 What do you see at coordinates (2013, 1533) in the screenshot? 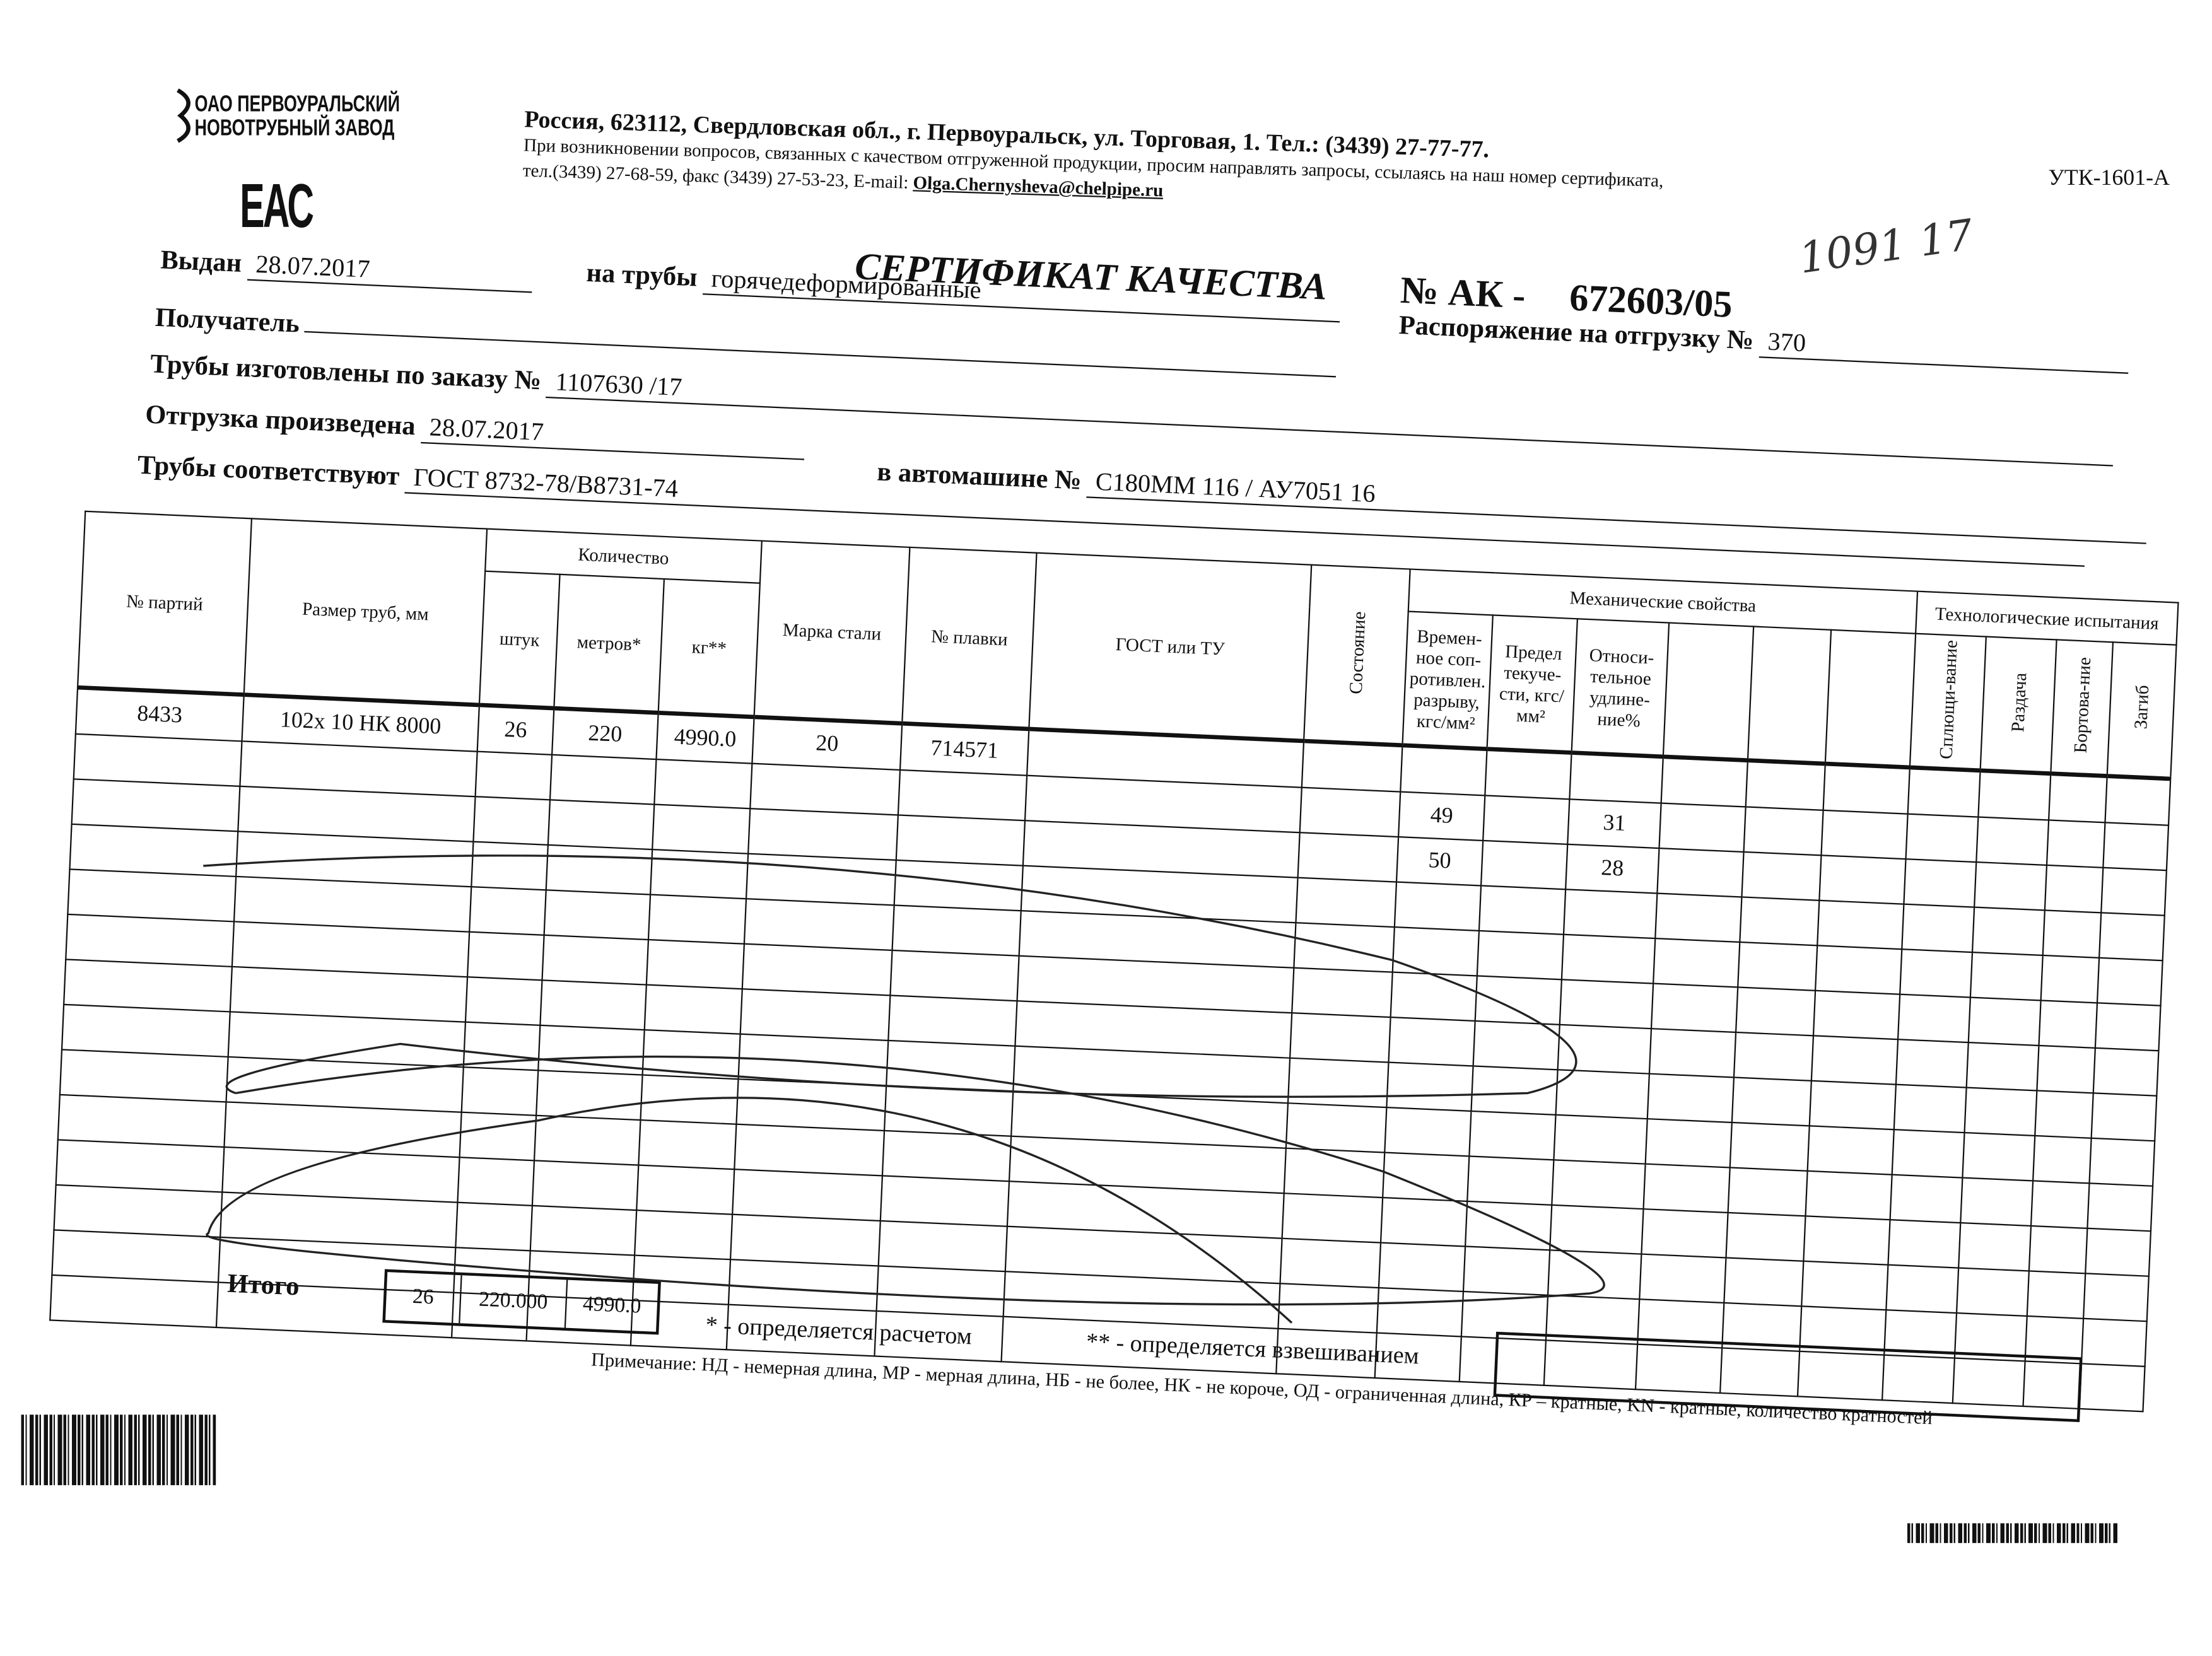
I see `barcode-right` at bounding box center [2013, 1533].